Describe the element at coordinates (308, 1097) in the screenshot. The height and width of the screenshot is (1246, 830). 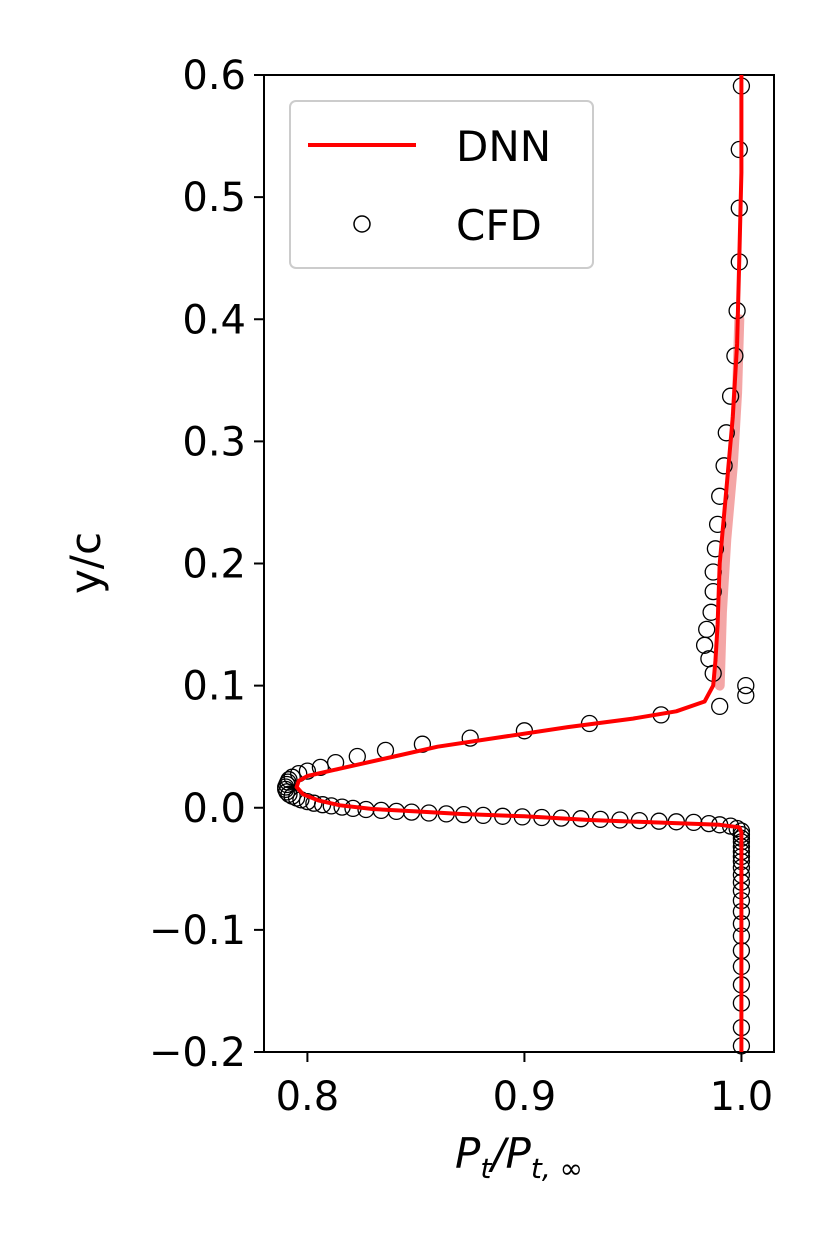
I see `x-tick-label: 0.8` at that location.